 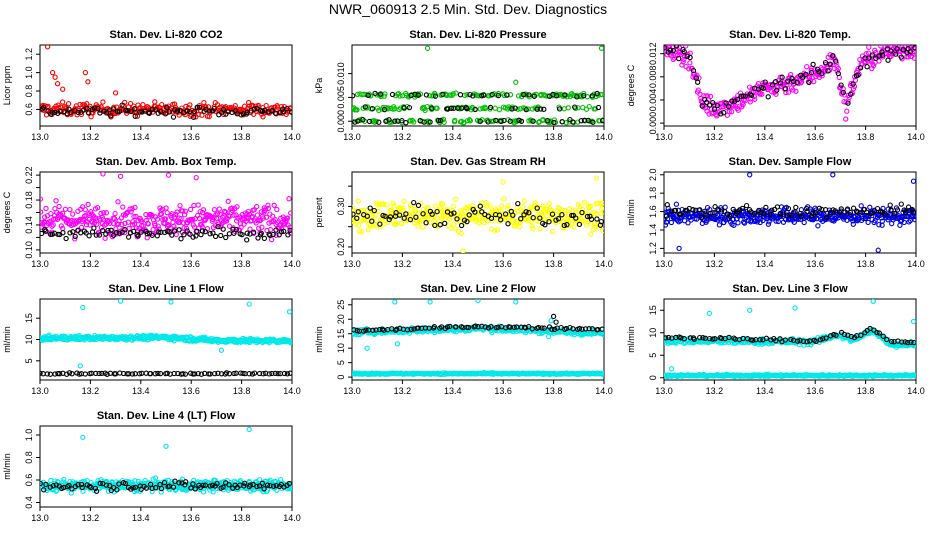 What do you see at coordinates (166, 162) in the screenshot?
I see `panel-title: Stan. Dev. Amb. Box Temp.` at bounding box center [166, 162].